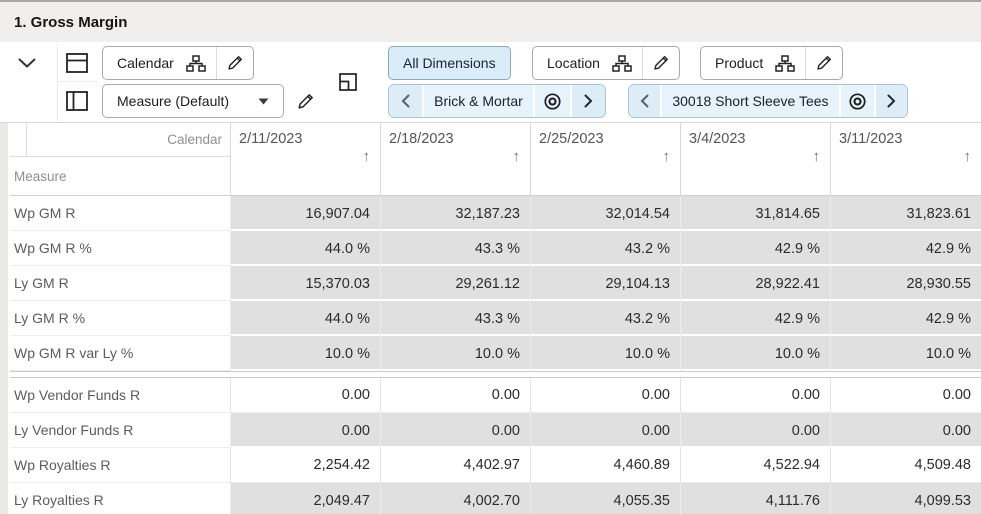  Describe the element at coordinates (120, 353) in the screenshot. I see `row-header: Wp GM R var Ly %` at that location.